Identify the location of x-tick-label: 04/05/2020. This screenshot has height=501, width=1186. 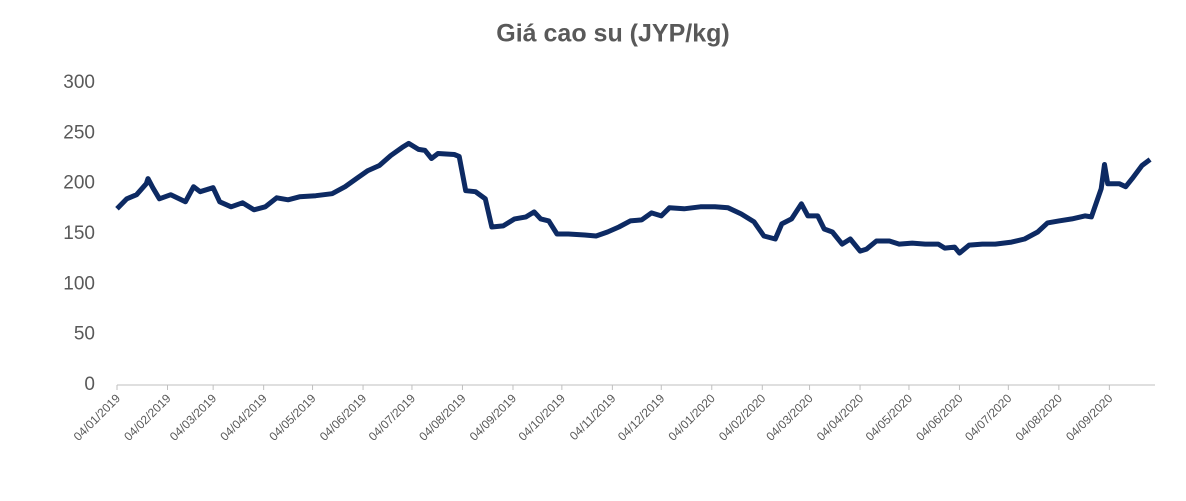
(889, 417).